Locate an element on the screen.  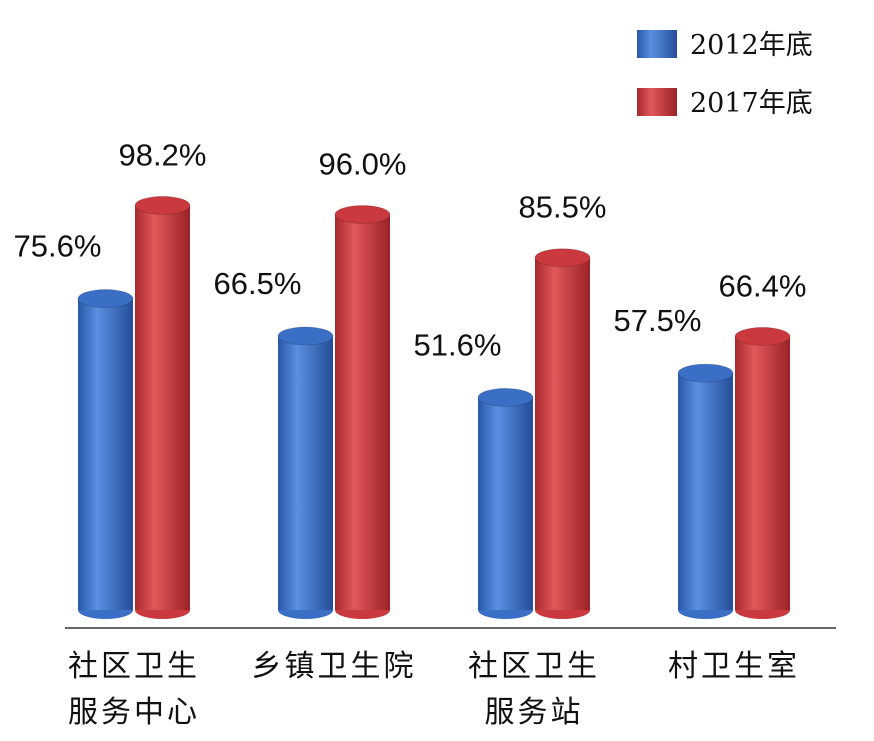
x-tick-label: 村卫生室 is located at coordinates (734, 666).